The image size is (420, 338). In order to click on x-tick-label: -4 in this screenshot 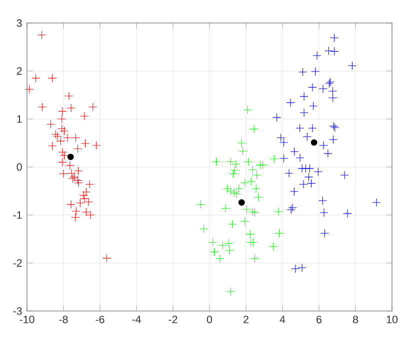, I will do `click(136, 320)`.